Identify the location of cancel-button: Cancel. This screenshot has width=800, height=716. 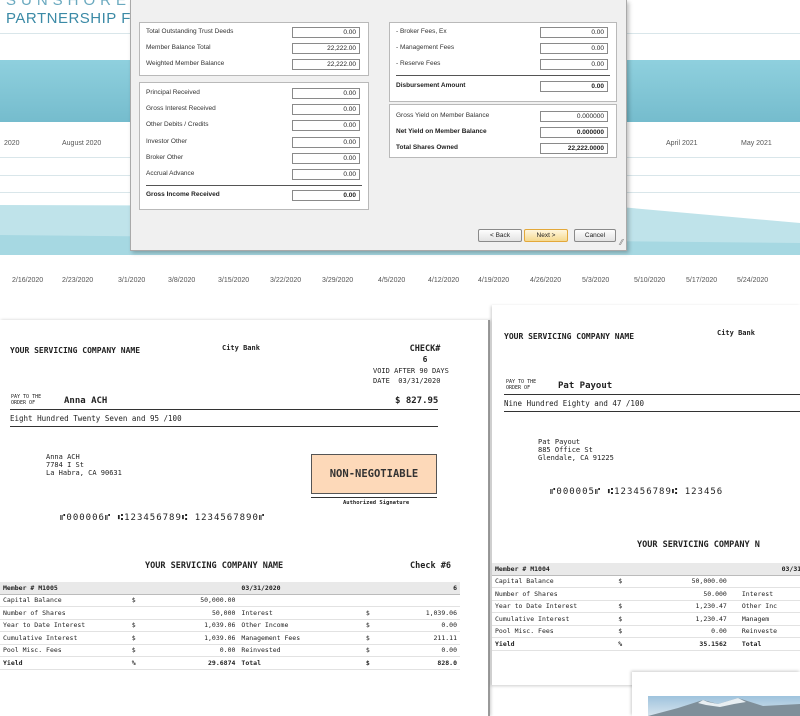
(595, 235).